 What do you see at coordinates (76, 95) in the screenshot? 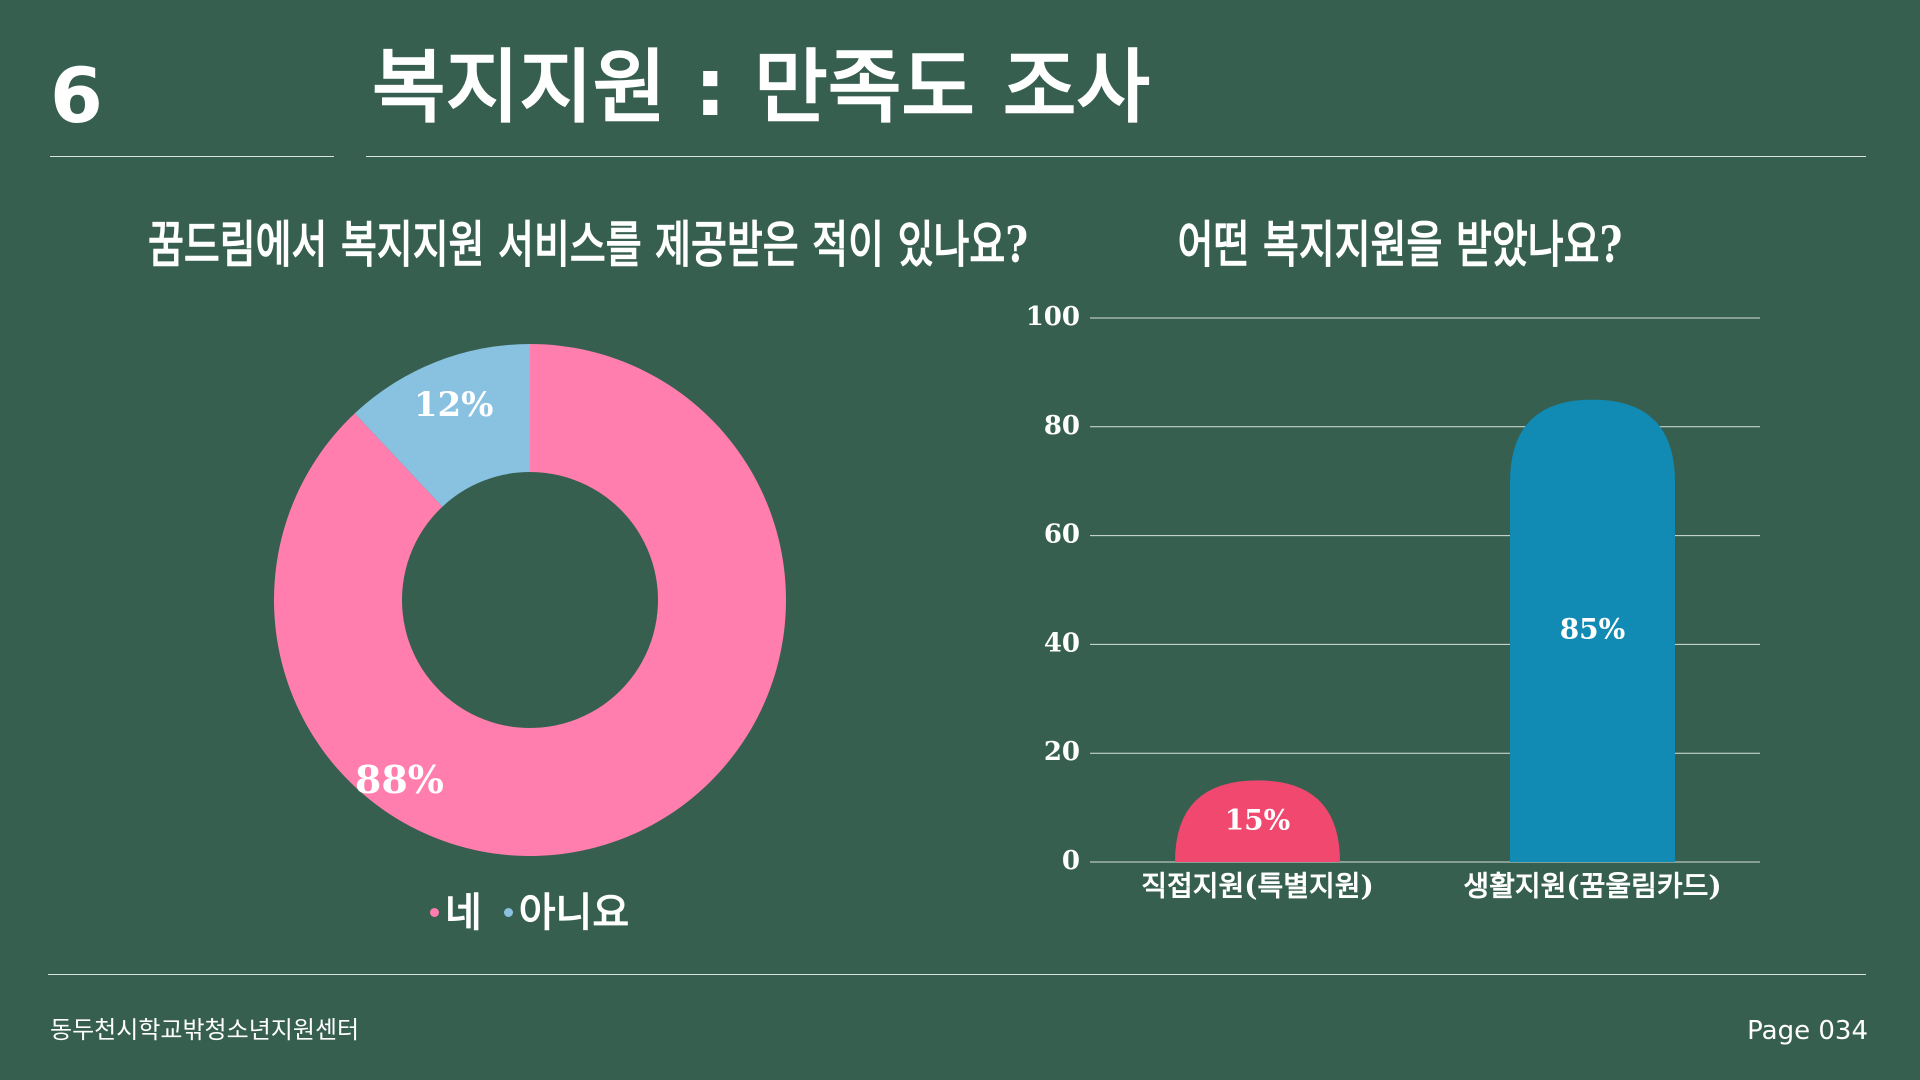
I see `slide-number: 6` at bounding box center [76, 95].